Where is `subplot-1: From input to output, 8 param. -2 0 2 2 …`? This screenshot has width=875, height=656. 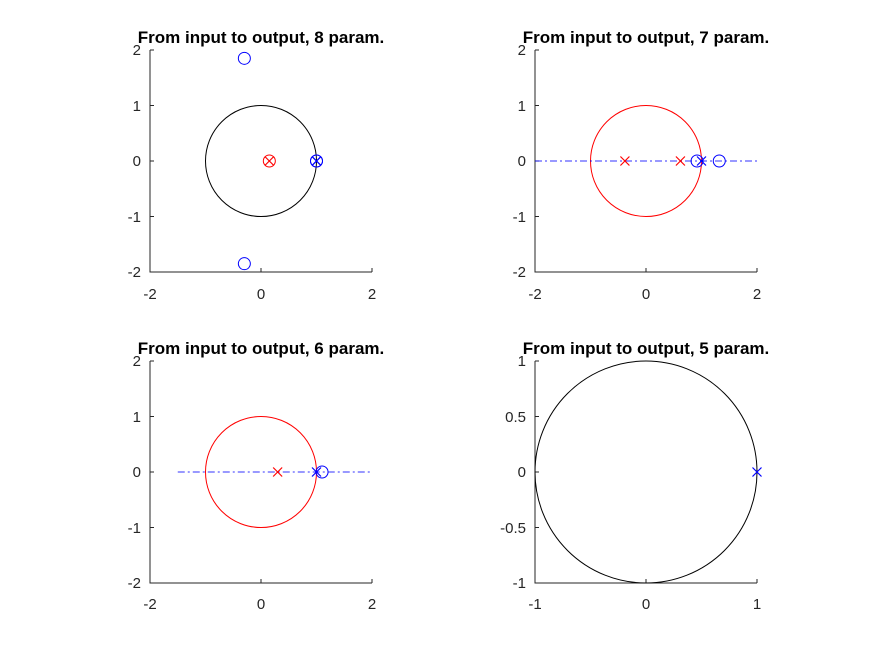 subplot-1: From input to output, 8 param. -2 0 2 2 … is located at coordinates (256, 165).